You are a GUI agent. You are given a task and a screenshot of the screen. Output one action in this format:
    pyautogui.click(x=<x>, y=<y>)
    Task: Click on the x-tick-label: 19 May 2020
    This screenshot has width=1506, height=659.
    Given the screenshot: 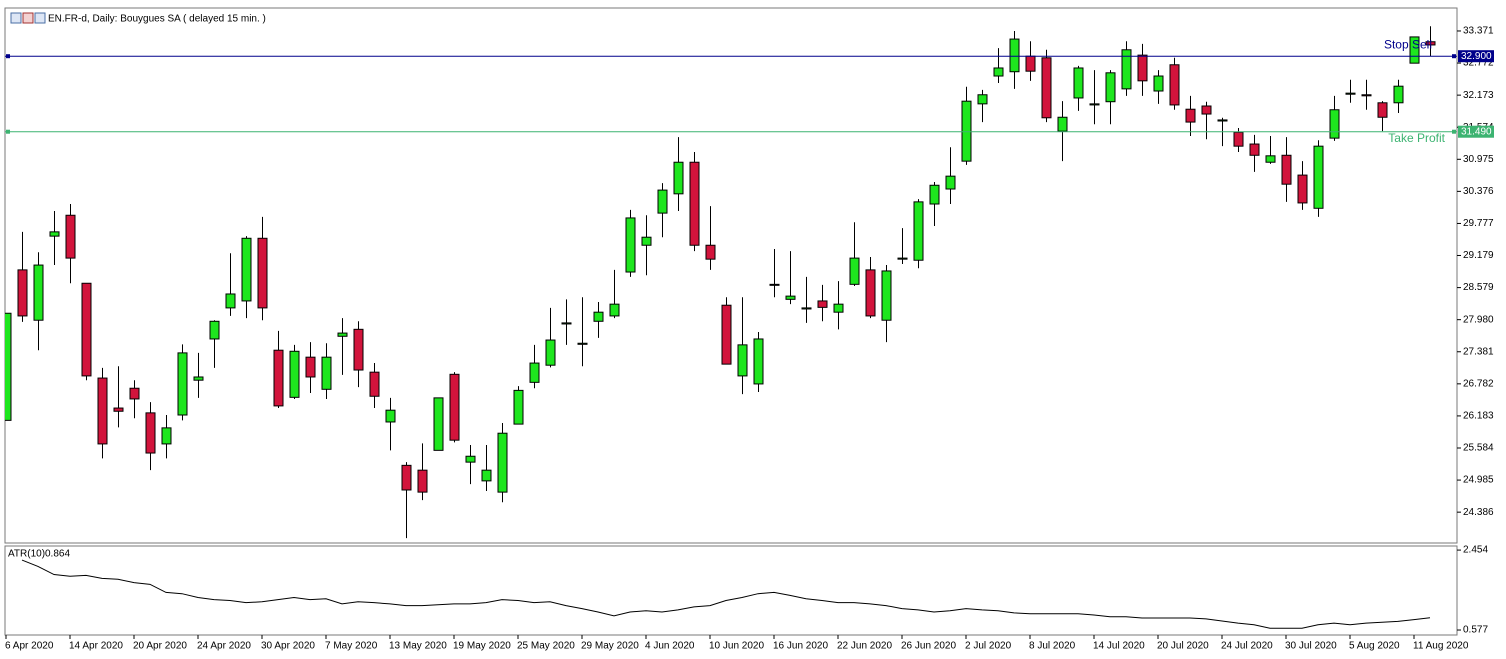 What is the action you would take?
    pyautogui.click(x=482, y=646)
    